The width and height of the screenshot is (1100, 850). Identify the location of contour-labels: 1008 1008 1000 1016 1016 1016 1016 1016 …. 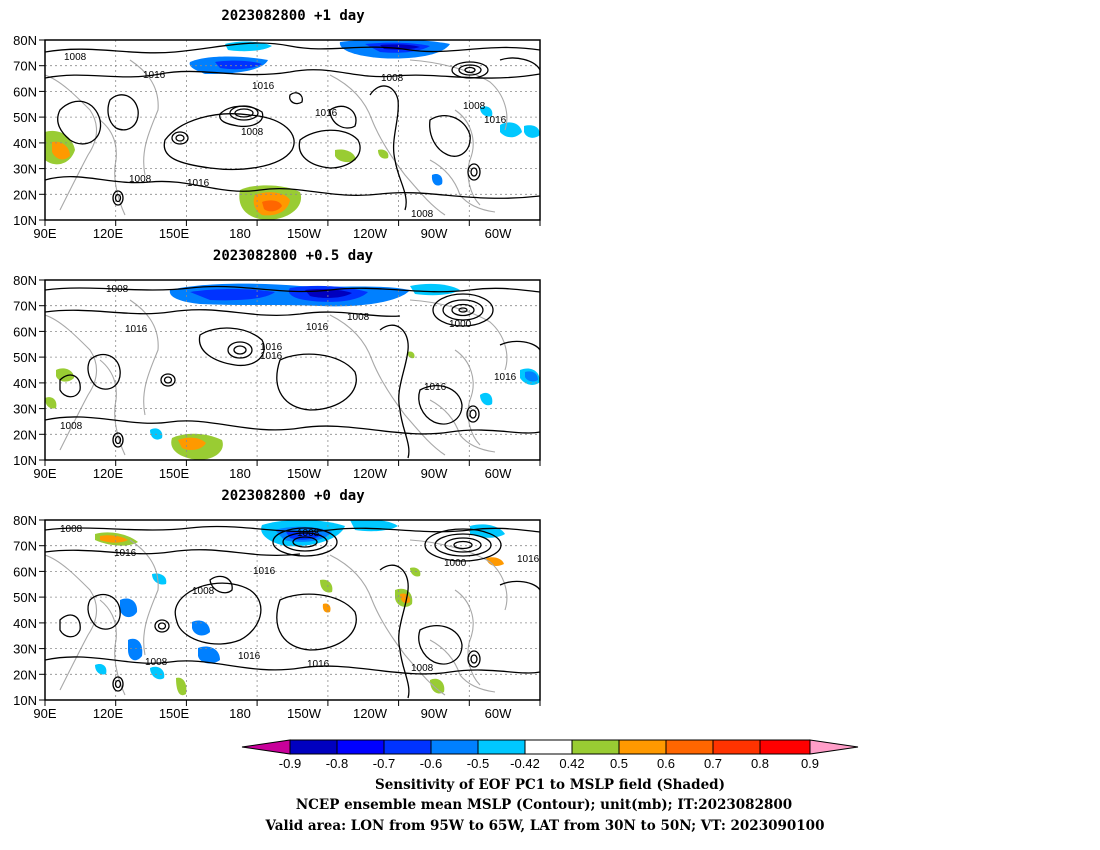
(288, 358).